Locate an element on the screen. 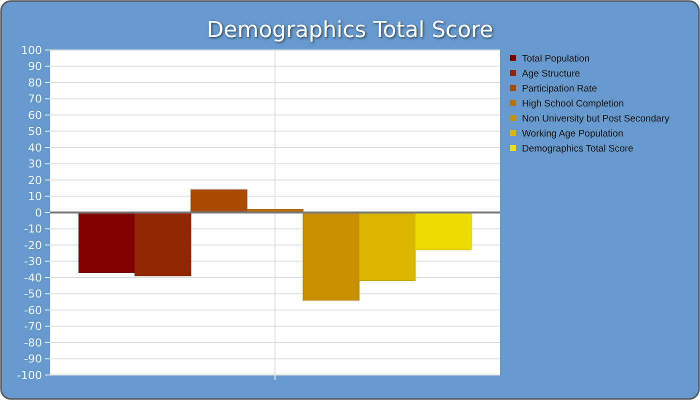 The height and width of the screenshot is (400, 700). y-tick-label: -10 is located at coordinates (33, 229).